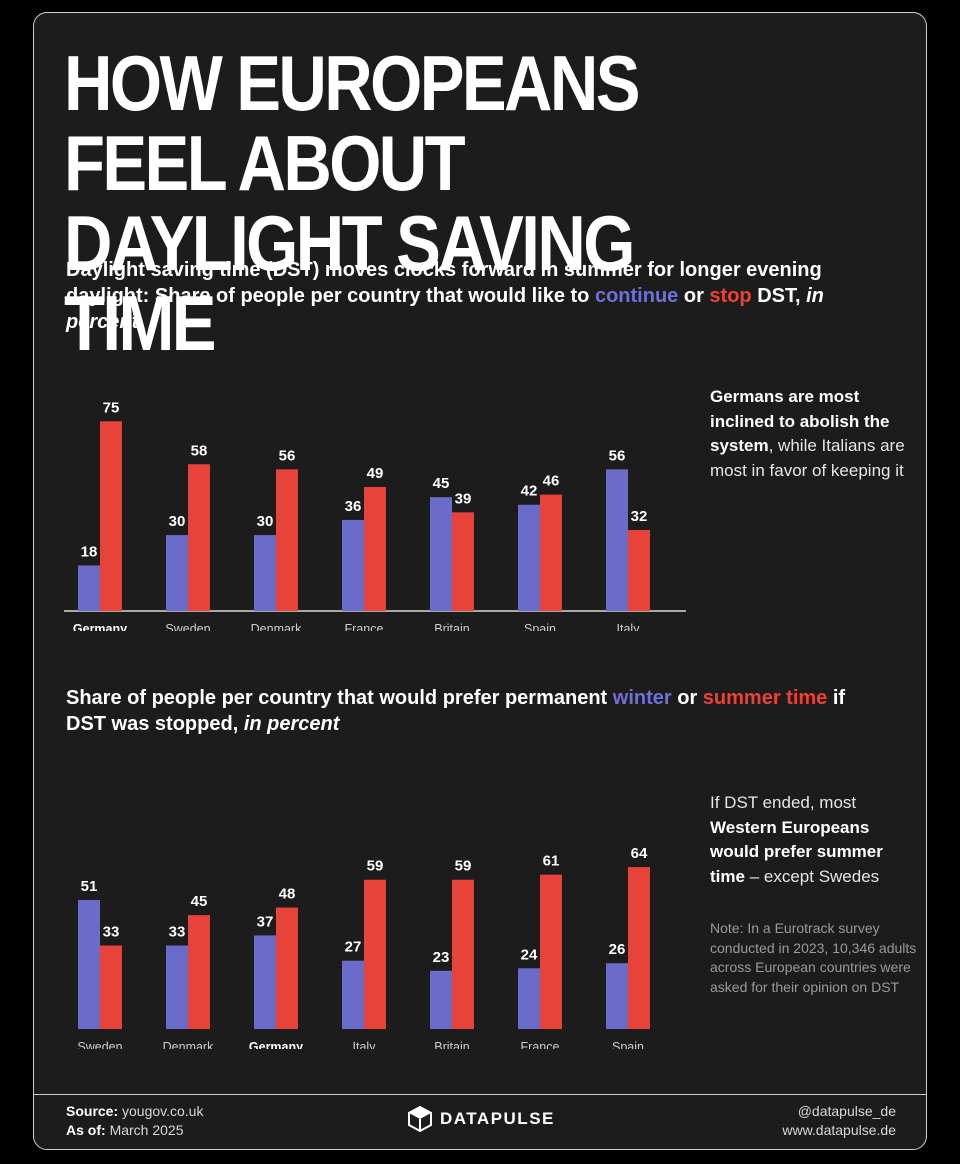 The height and width of the screenshot is (1164, 960). Describe the element at coordinates (639, 948) in the screenshot. I see `bar-summer-time-spain` at that location.